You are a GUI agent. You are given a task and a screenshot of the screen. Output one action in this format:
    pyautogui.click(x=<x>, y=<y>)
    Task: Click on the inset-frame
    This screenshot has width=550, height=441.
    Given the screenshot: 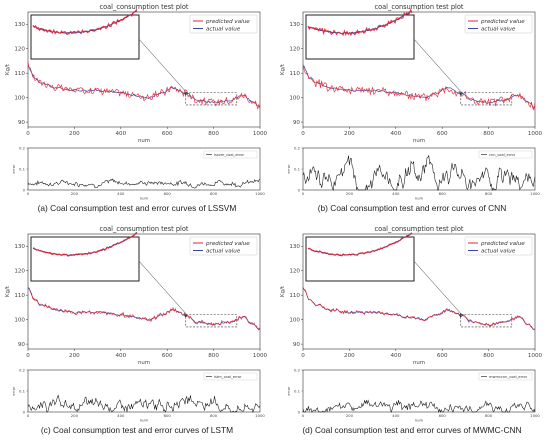 What is the action you would take?
    pyautogui.click(x=85, y=37)
    